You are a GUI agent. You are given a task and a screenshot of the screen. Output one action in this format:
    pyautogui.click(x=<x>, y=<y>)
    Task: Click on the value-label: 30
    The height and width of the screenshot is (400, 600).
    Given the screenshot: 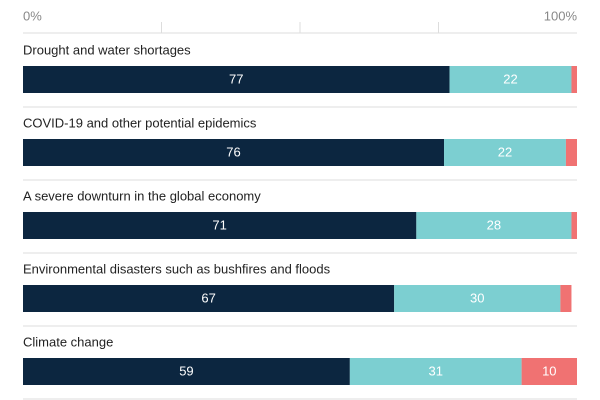 What is the action you would take?
    pyautogui.click(x=477, y=297)
    